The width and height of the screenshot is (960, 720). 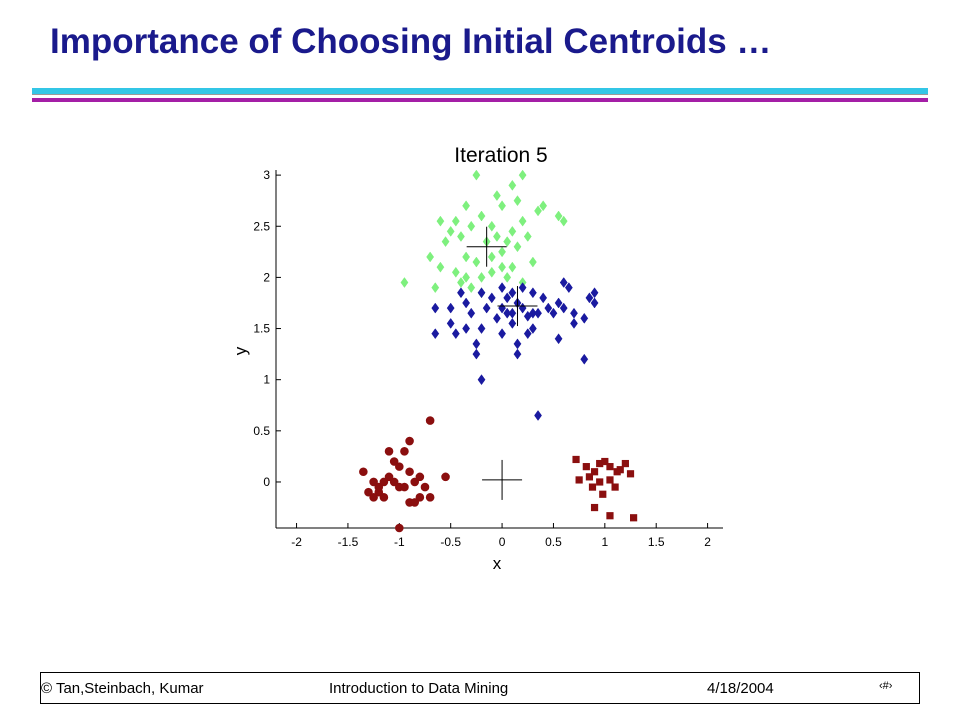 What do you see at coordinates (122, 688) in the screenshot?
I see `footer-authors: © Tan,Steinbach, Kumar` at bounding box center [122, 688].